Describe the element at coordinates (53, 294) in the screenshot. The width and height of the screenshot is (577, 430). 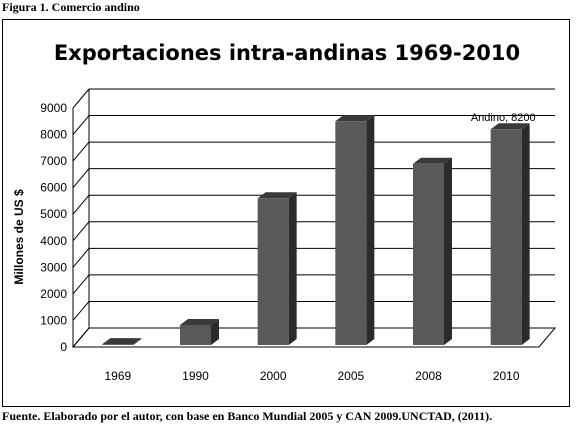
I see `y-tick-label: 2000` at that location.